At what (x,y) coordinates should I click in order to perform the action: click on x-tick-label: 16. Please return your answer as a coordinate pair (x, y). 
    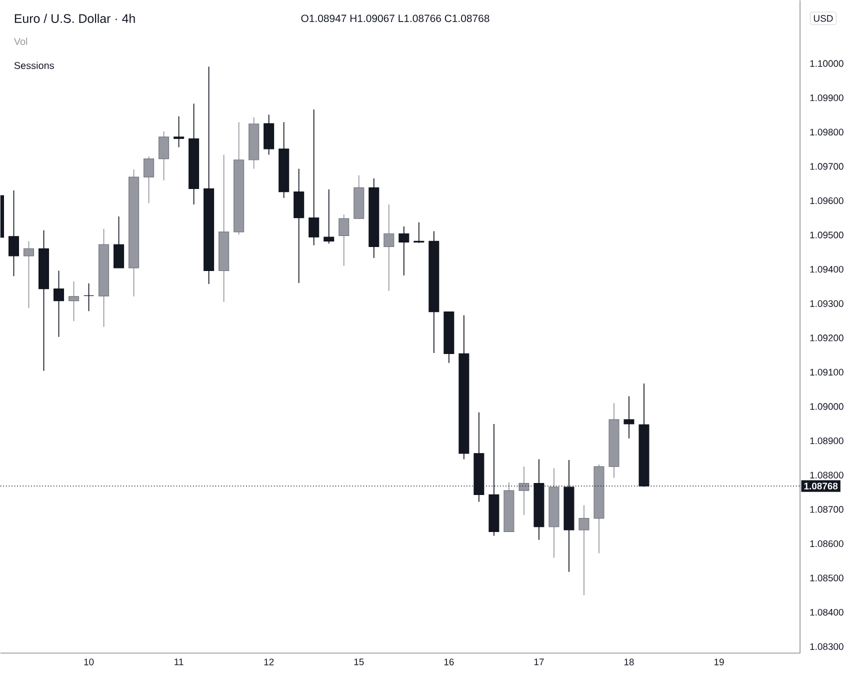
    Looking at the image, I should click on (449, 662).